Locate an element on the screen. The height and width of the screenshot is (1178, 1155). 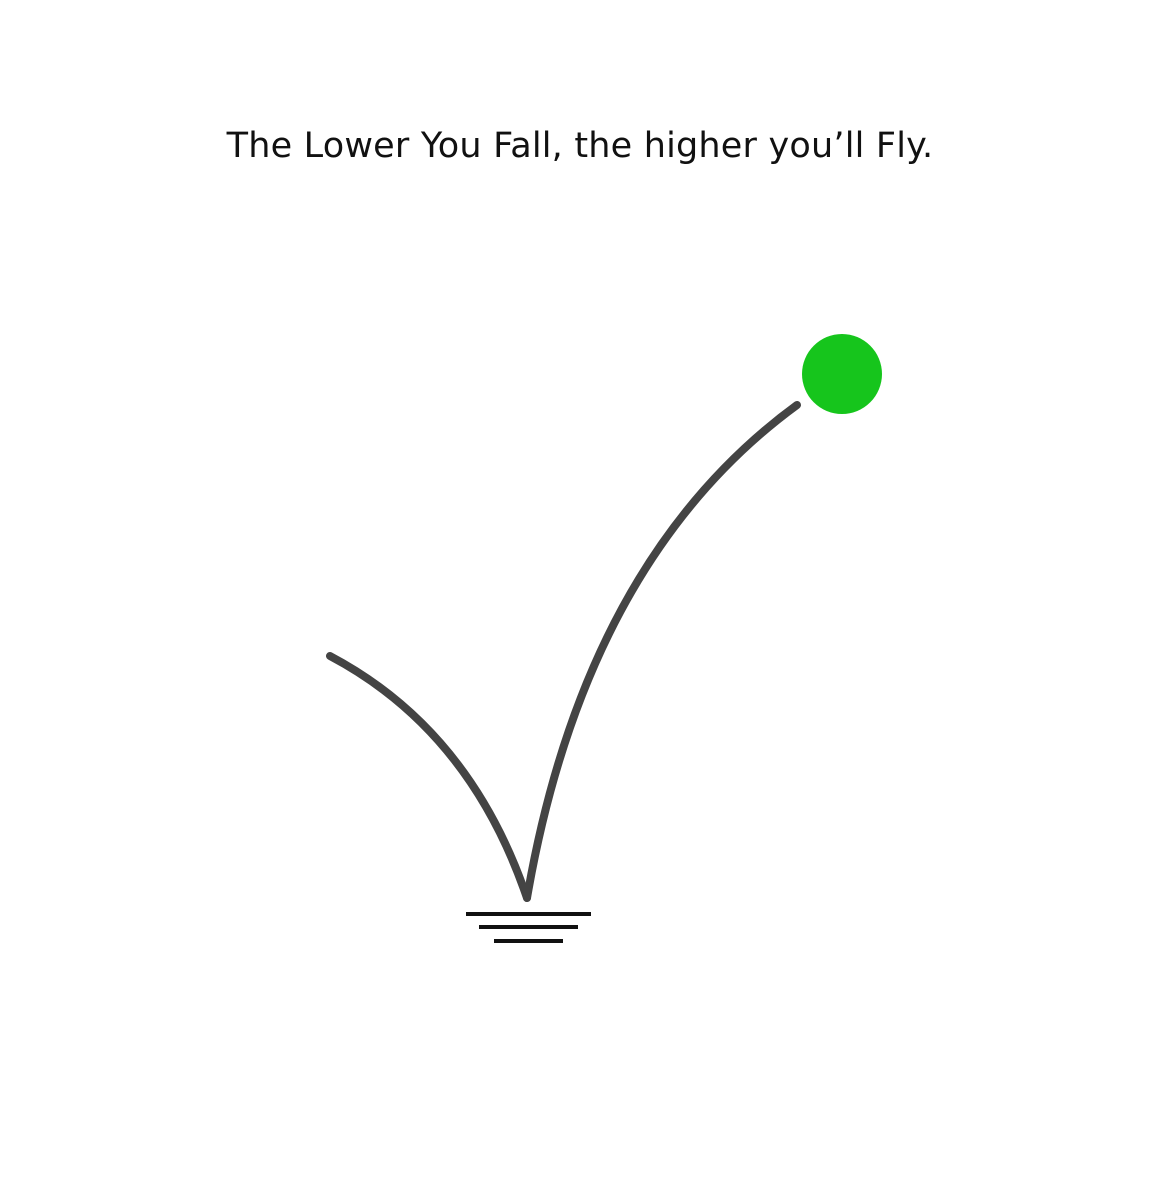
ground-lines-icon is located at coordinates (528, 927).